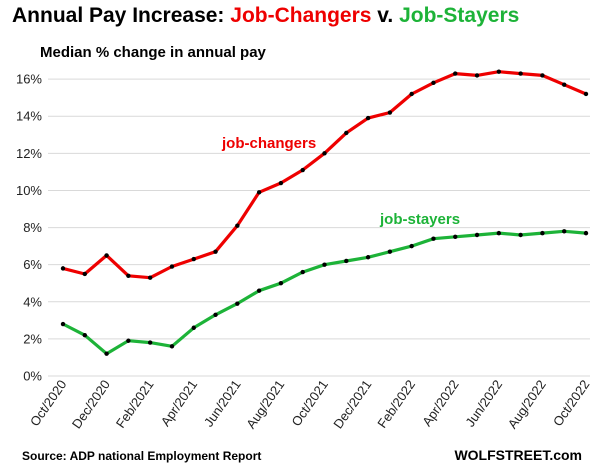 The width and height of the screenshot is (600, 473). I want to click on chart-subtitle: Median % change in annual pay, so click(153, 52).